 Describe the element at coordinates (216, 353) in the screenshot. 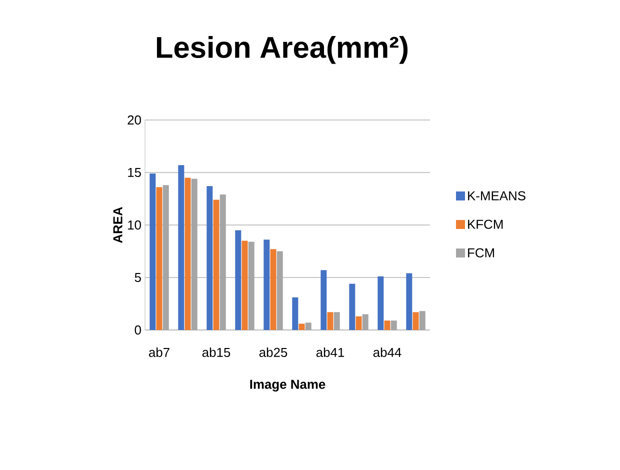

I see `x-tick-label: ab15` at that location.